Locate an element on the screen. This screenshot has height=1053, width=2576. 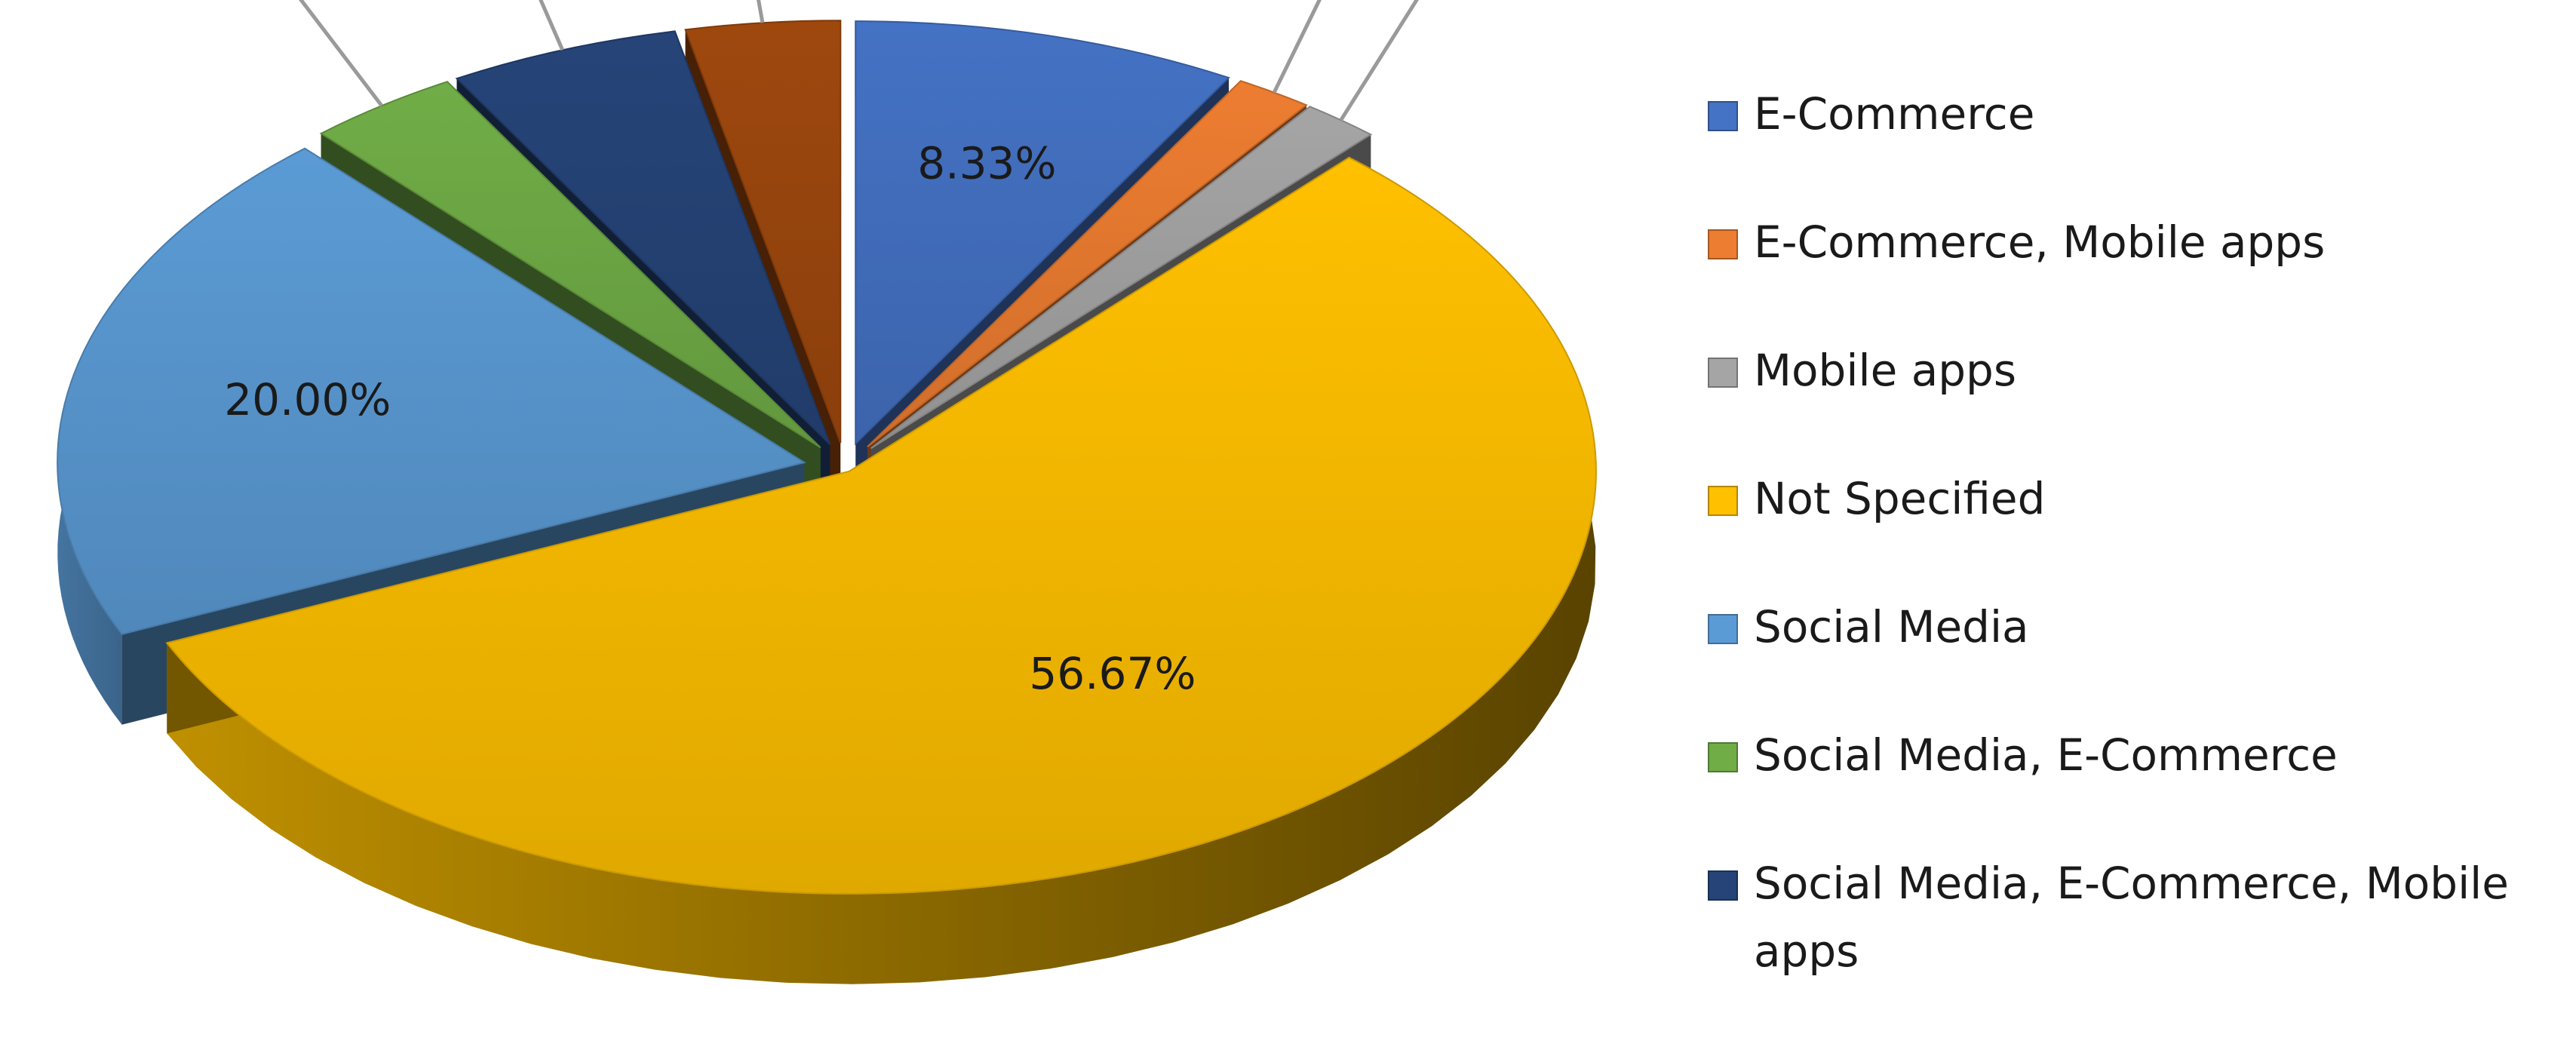
legend-label-not-specified-3: Not Specified is located at coordinates (1899, 498).